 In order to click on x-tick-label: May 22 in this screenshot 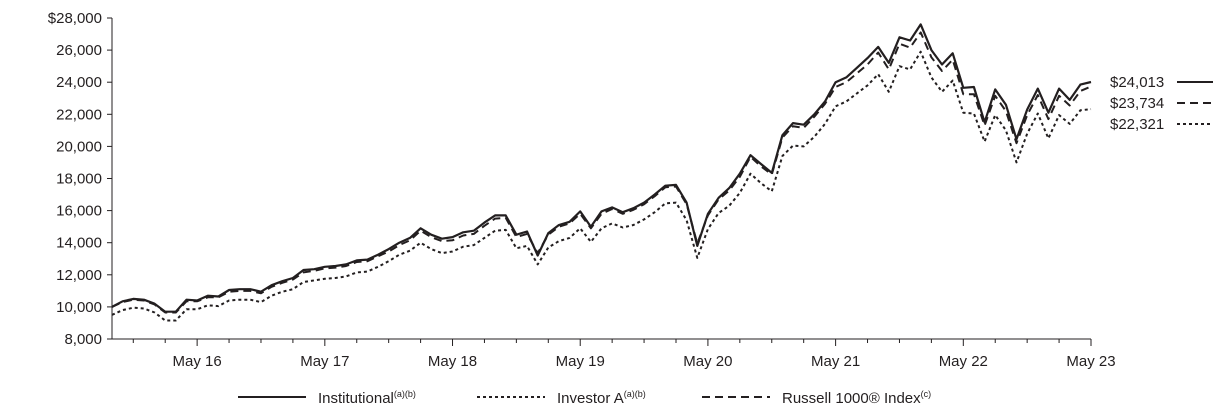, I will do `click(963, 361)`.